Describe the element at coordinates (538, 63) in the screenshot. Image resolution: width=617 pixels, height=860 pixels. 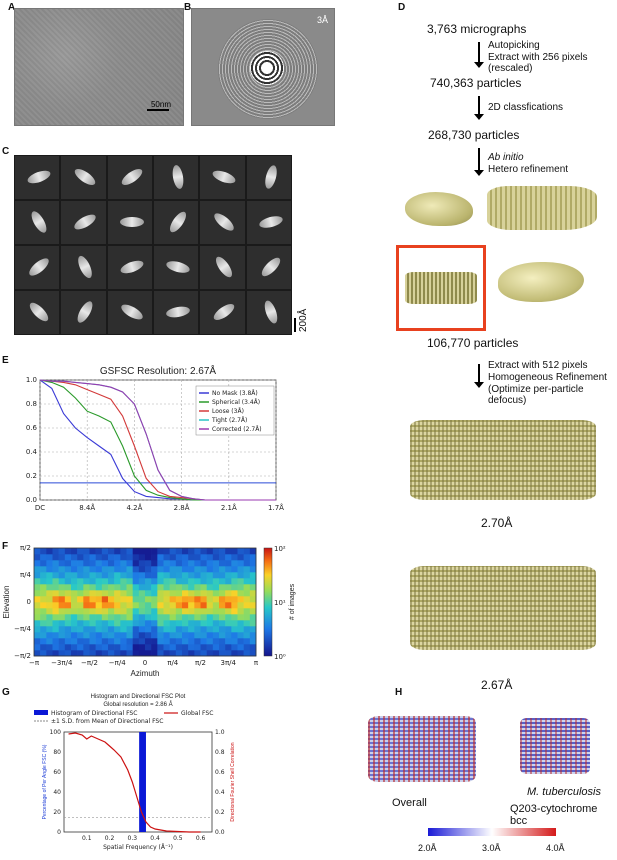
I see `flow-step1-line2: Extract with 256 pixels (rescaled)` at that location.